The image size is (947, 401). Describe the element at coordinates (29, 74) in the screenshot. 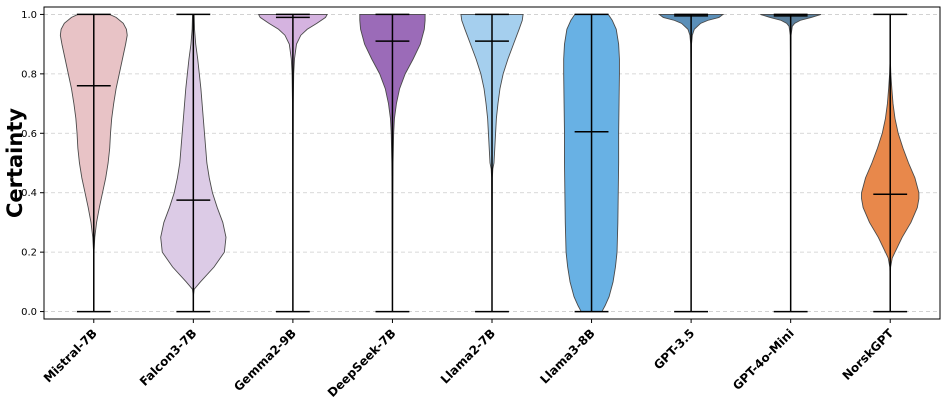

I see `y-tick-label-4: 0.8` at that location.